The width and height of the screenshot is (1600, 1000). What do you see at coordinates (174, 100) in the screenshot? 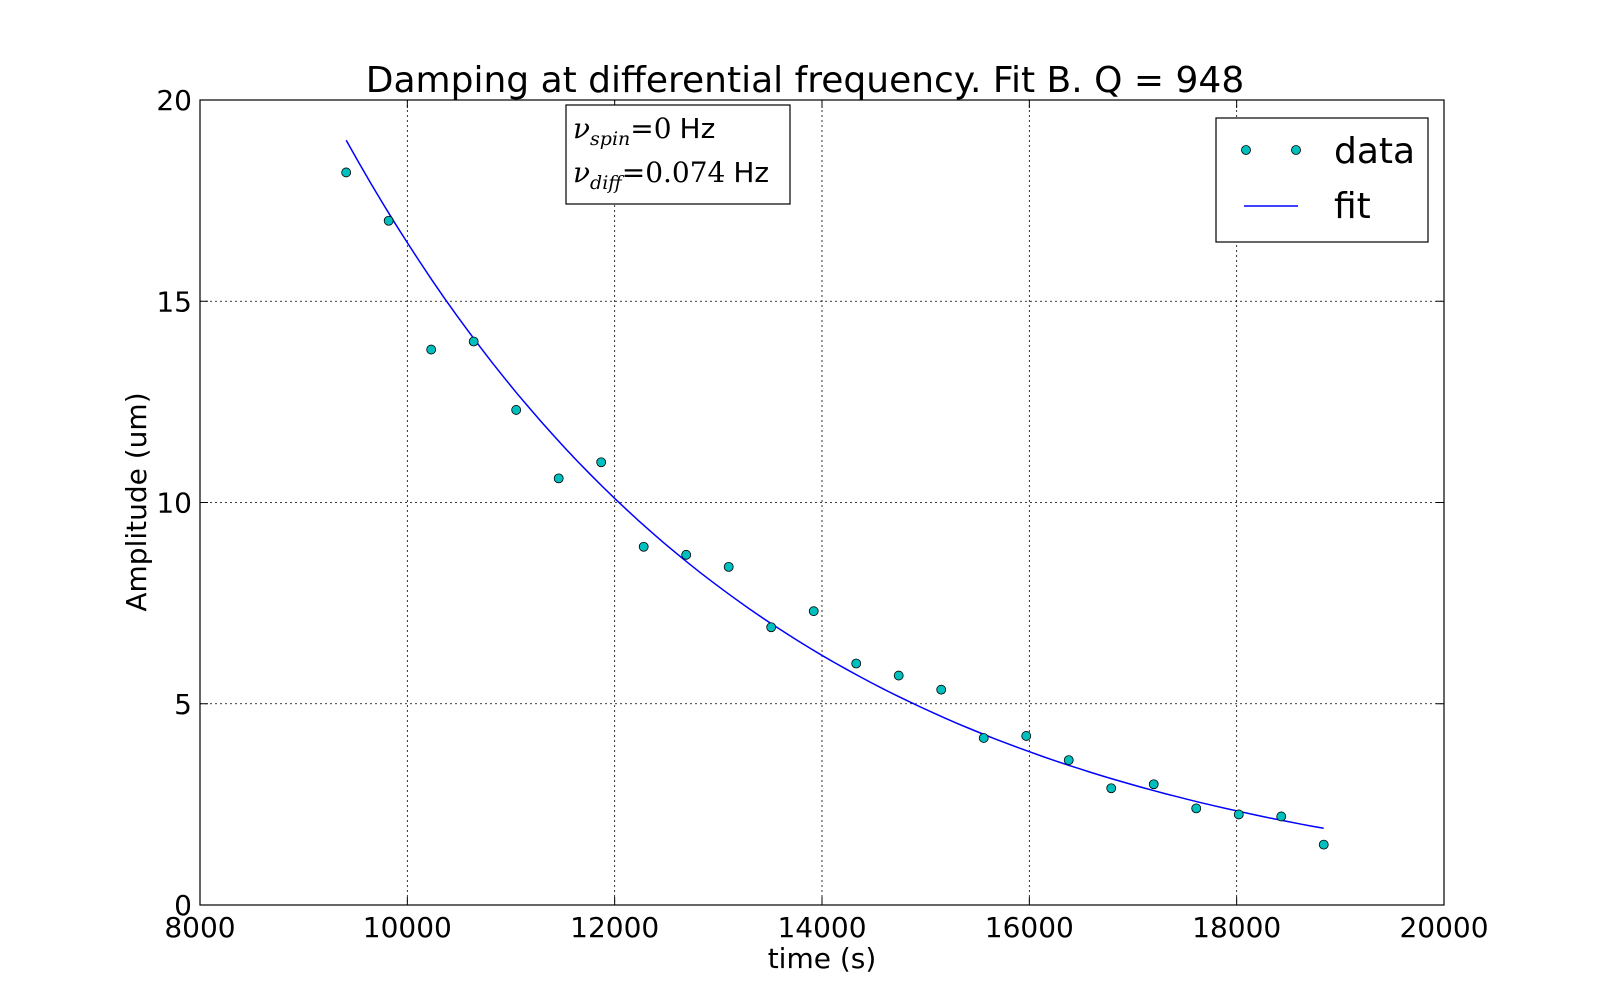
I see `y-tick-label: 20` at bounding box center [174, 100].